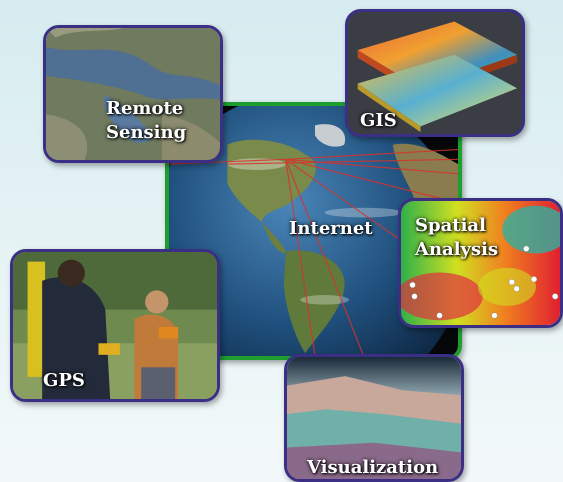 The image size is (563, 482). Describe the element at coordinates (457, 249) in the screenshot. I see `spatial-analysis-label-line2: Analysis` at that location.